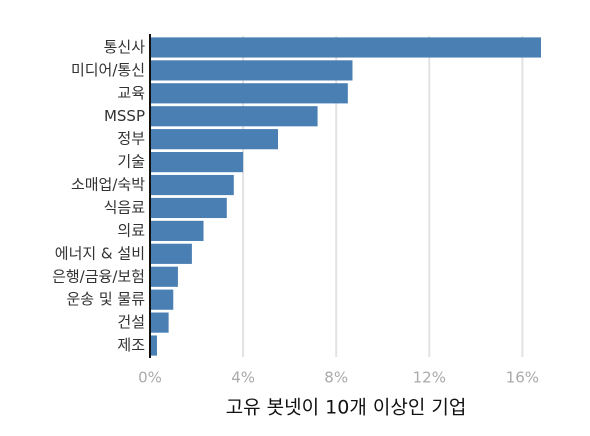 The image size is (590, 436). I want to click on y-tick-label: 소매업/숙박, so click(108, 185).